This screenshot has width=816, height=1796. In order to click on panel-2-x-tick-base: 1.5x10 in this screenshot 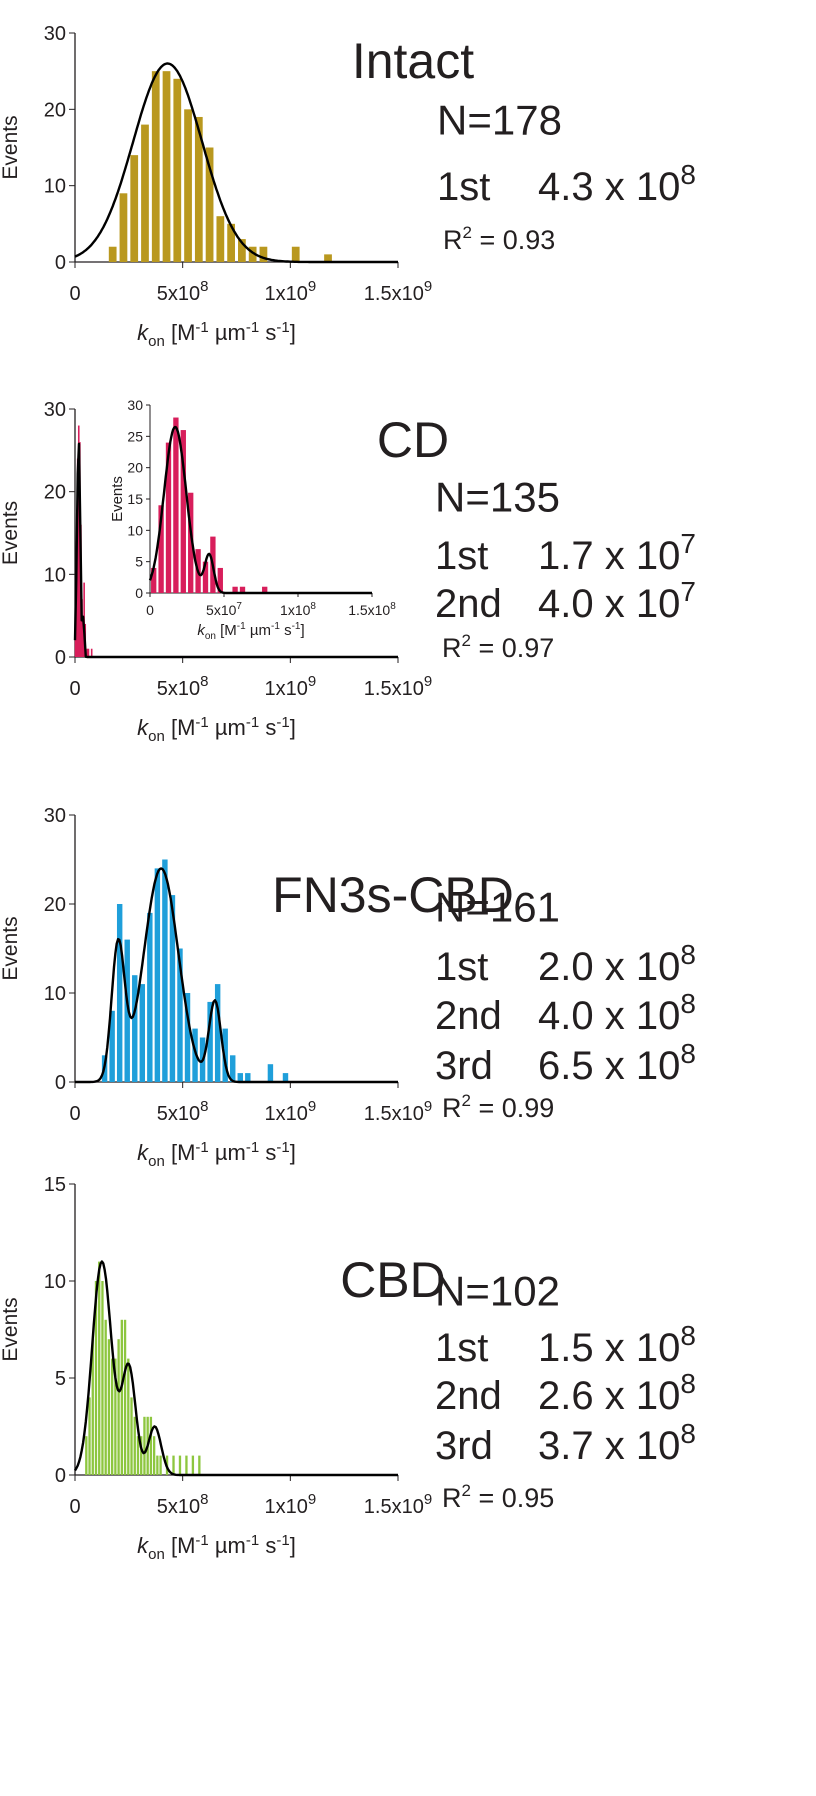, I will do `click(394, 689)`.